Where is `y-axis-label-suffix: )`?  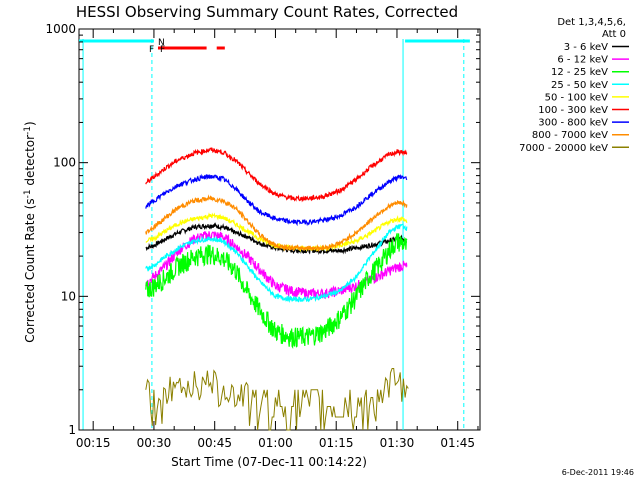
y-axis-label-suffix: ) is located at coordinates (30, 123).